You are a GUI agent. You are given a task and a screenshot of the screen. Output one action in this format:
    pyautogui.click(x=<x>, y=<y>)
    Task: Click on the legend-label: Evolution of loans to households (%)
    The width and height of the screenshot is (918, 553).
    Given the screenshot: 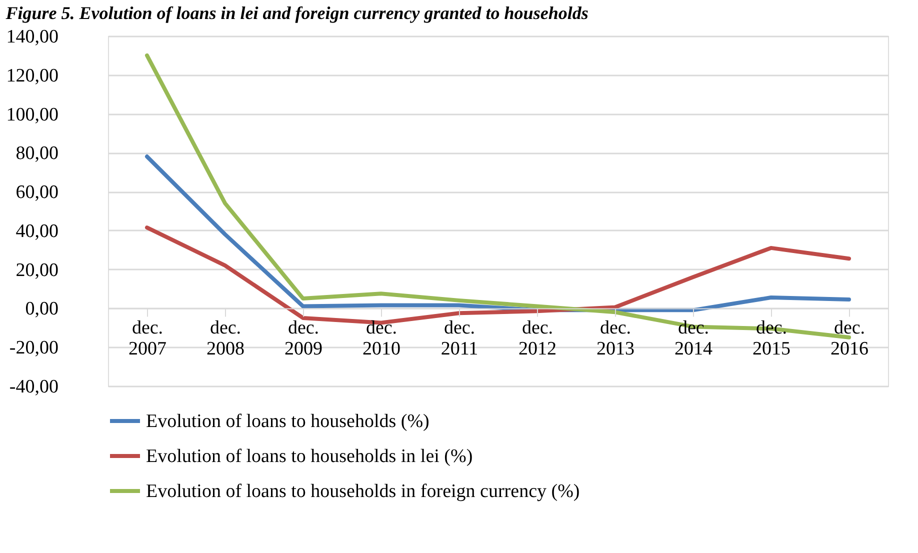 What is the action you would take?
    pyautogui.click(x=288, y=421)
    